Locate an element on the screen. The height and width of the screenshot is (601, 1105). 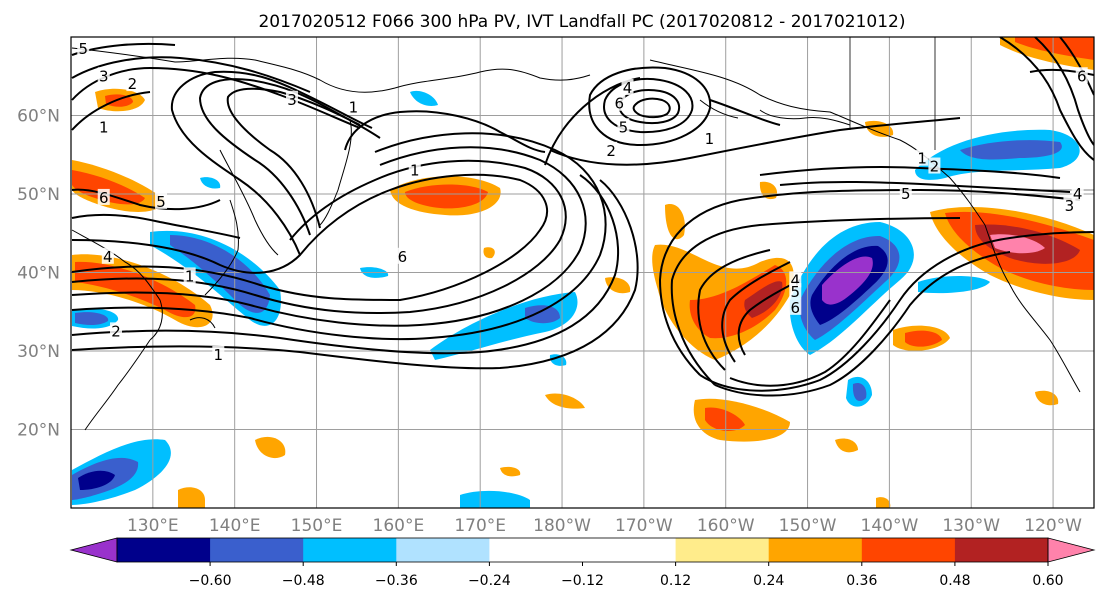
lon-tick-label: 150°W is located at coordinates (808, 526).